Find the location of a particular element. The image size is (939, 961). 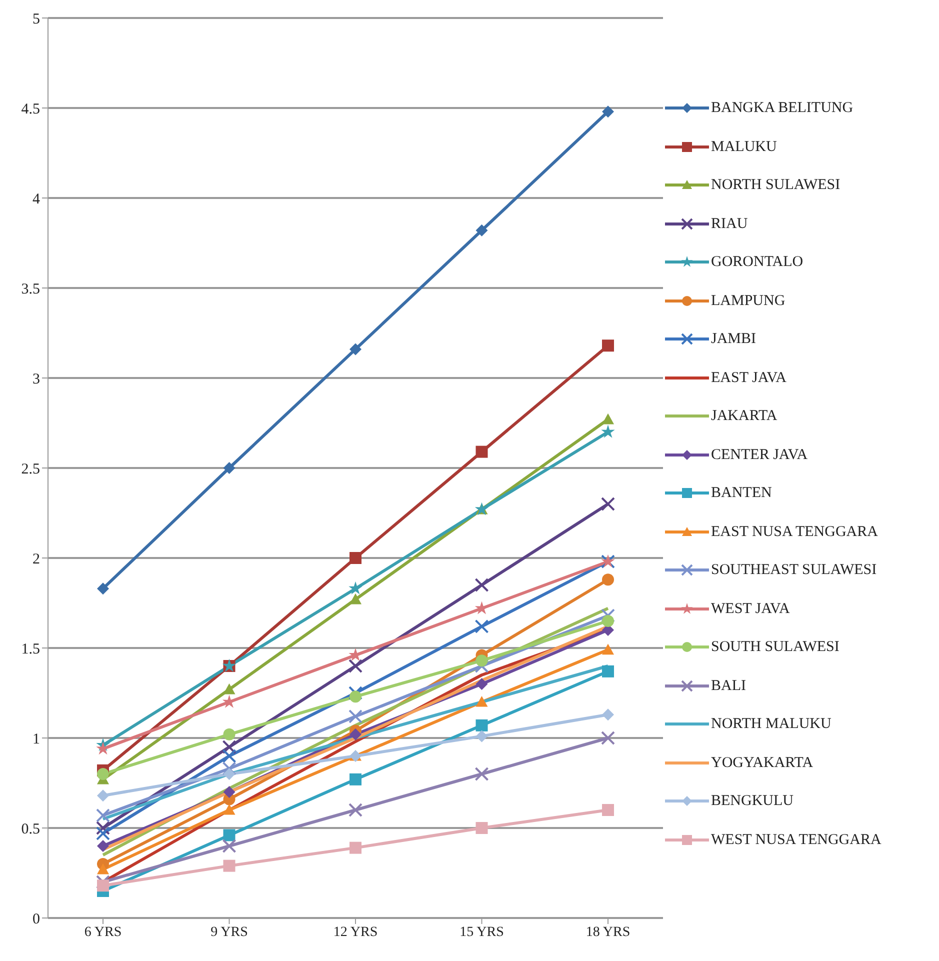

y-tick-label: 1.5 is located at coordinates (30, 649).